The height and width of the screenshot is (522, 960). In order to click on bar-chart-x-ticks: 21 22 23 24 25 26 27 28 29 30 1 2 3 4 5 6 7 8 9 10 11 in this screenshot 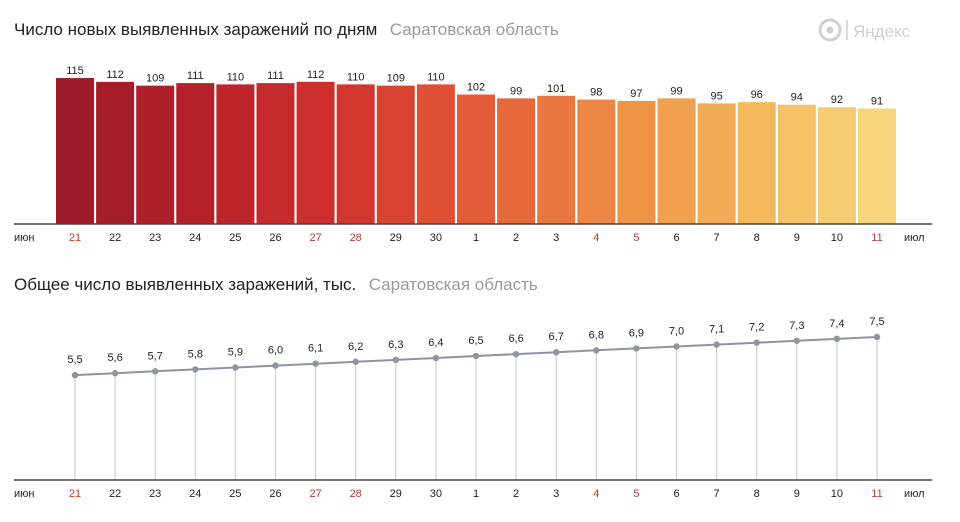, I will do `click(476, 238)`.